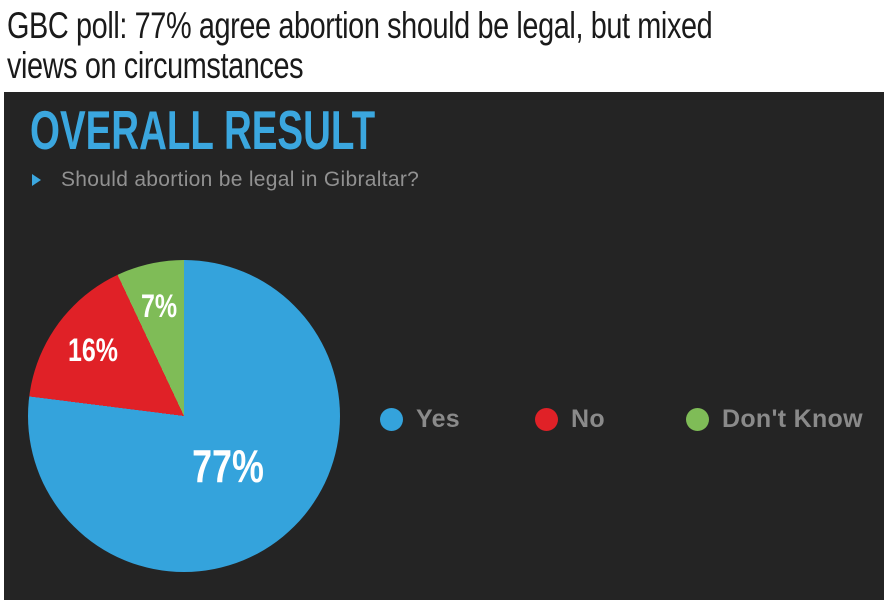 The height and width of the screenshot is (603, 884). I want to click on legend-dot-no, so click(546, 419).